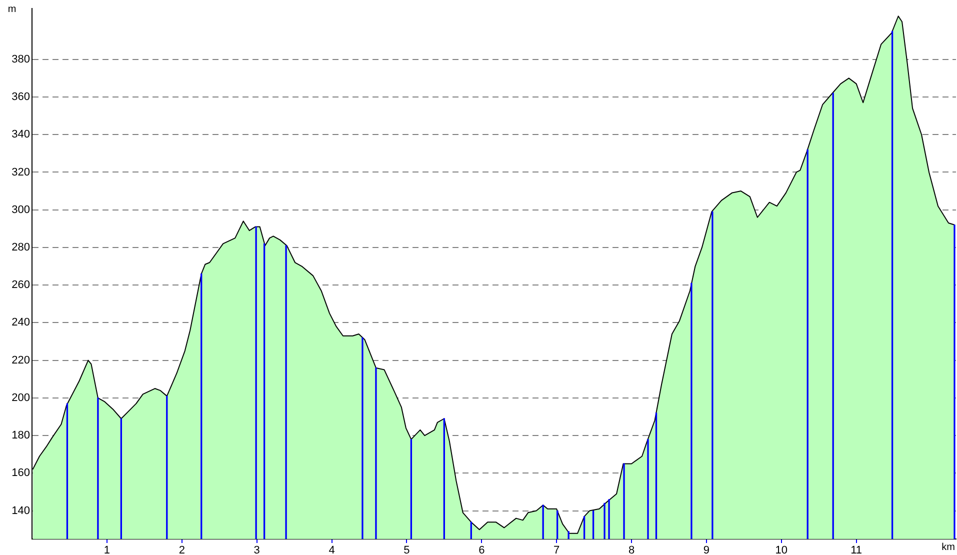  Describe the element at coordinates (481, 549) in the screenshot. I see `x-tick-label: 6` at that location.